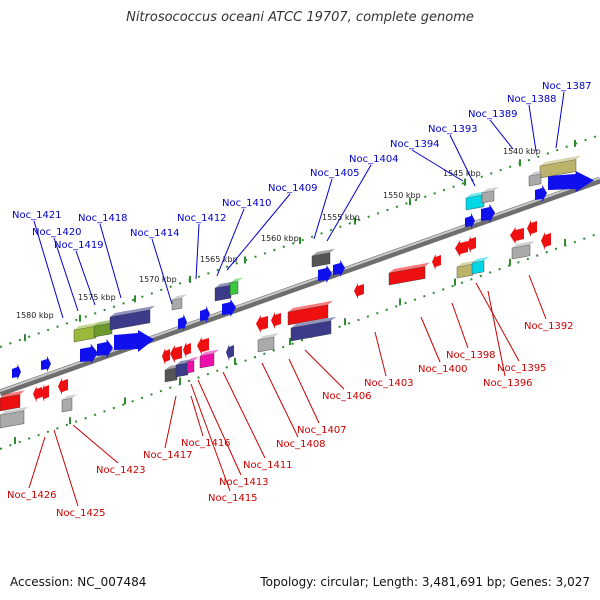  What do you see at coordinates (462, 173) in the screenshot?
I see `kbp-scale-label: 1545 kbp` at bounding box center [462, 173].